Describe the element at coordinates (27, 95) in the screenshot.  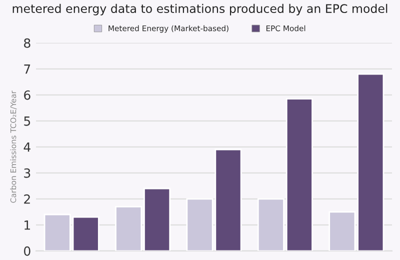
I see `y-tick-label: 6` at that location.